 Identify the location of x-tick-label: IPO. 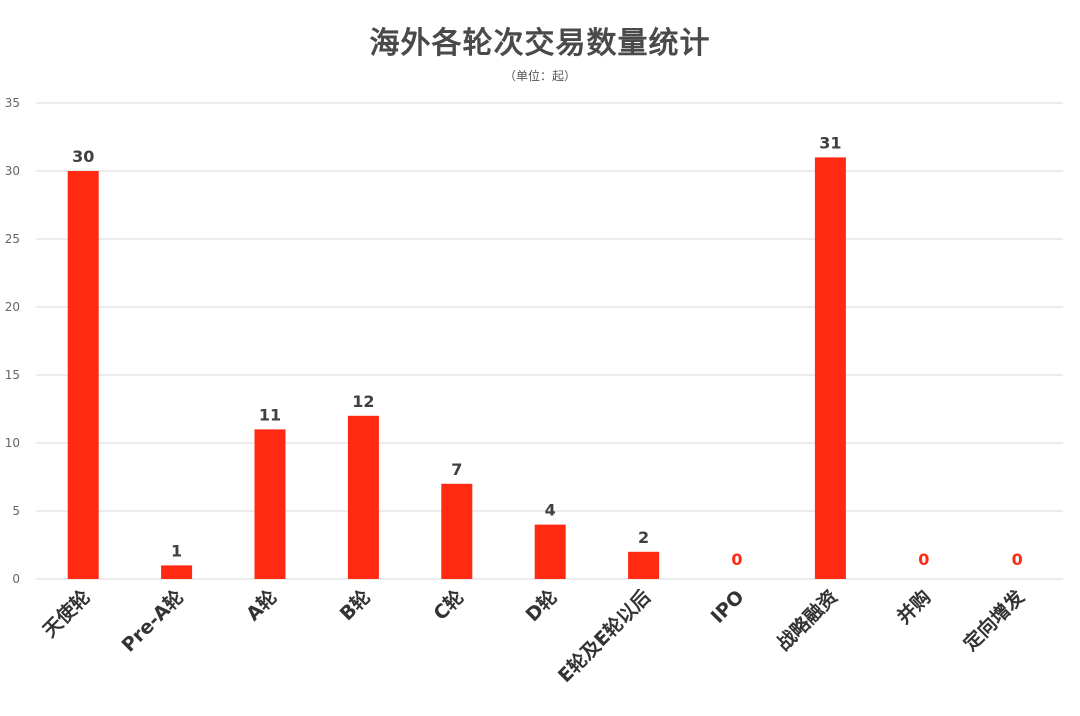
(728, 607).